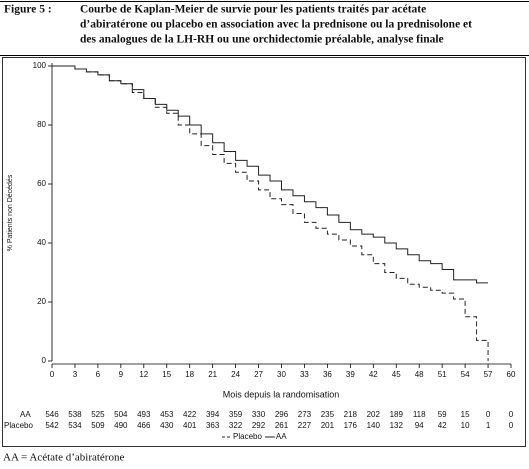  I want to click on risk-count: 202, so click(374, 414).